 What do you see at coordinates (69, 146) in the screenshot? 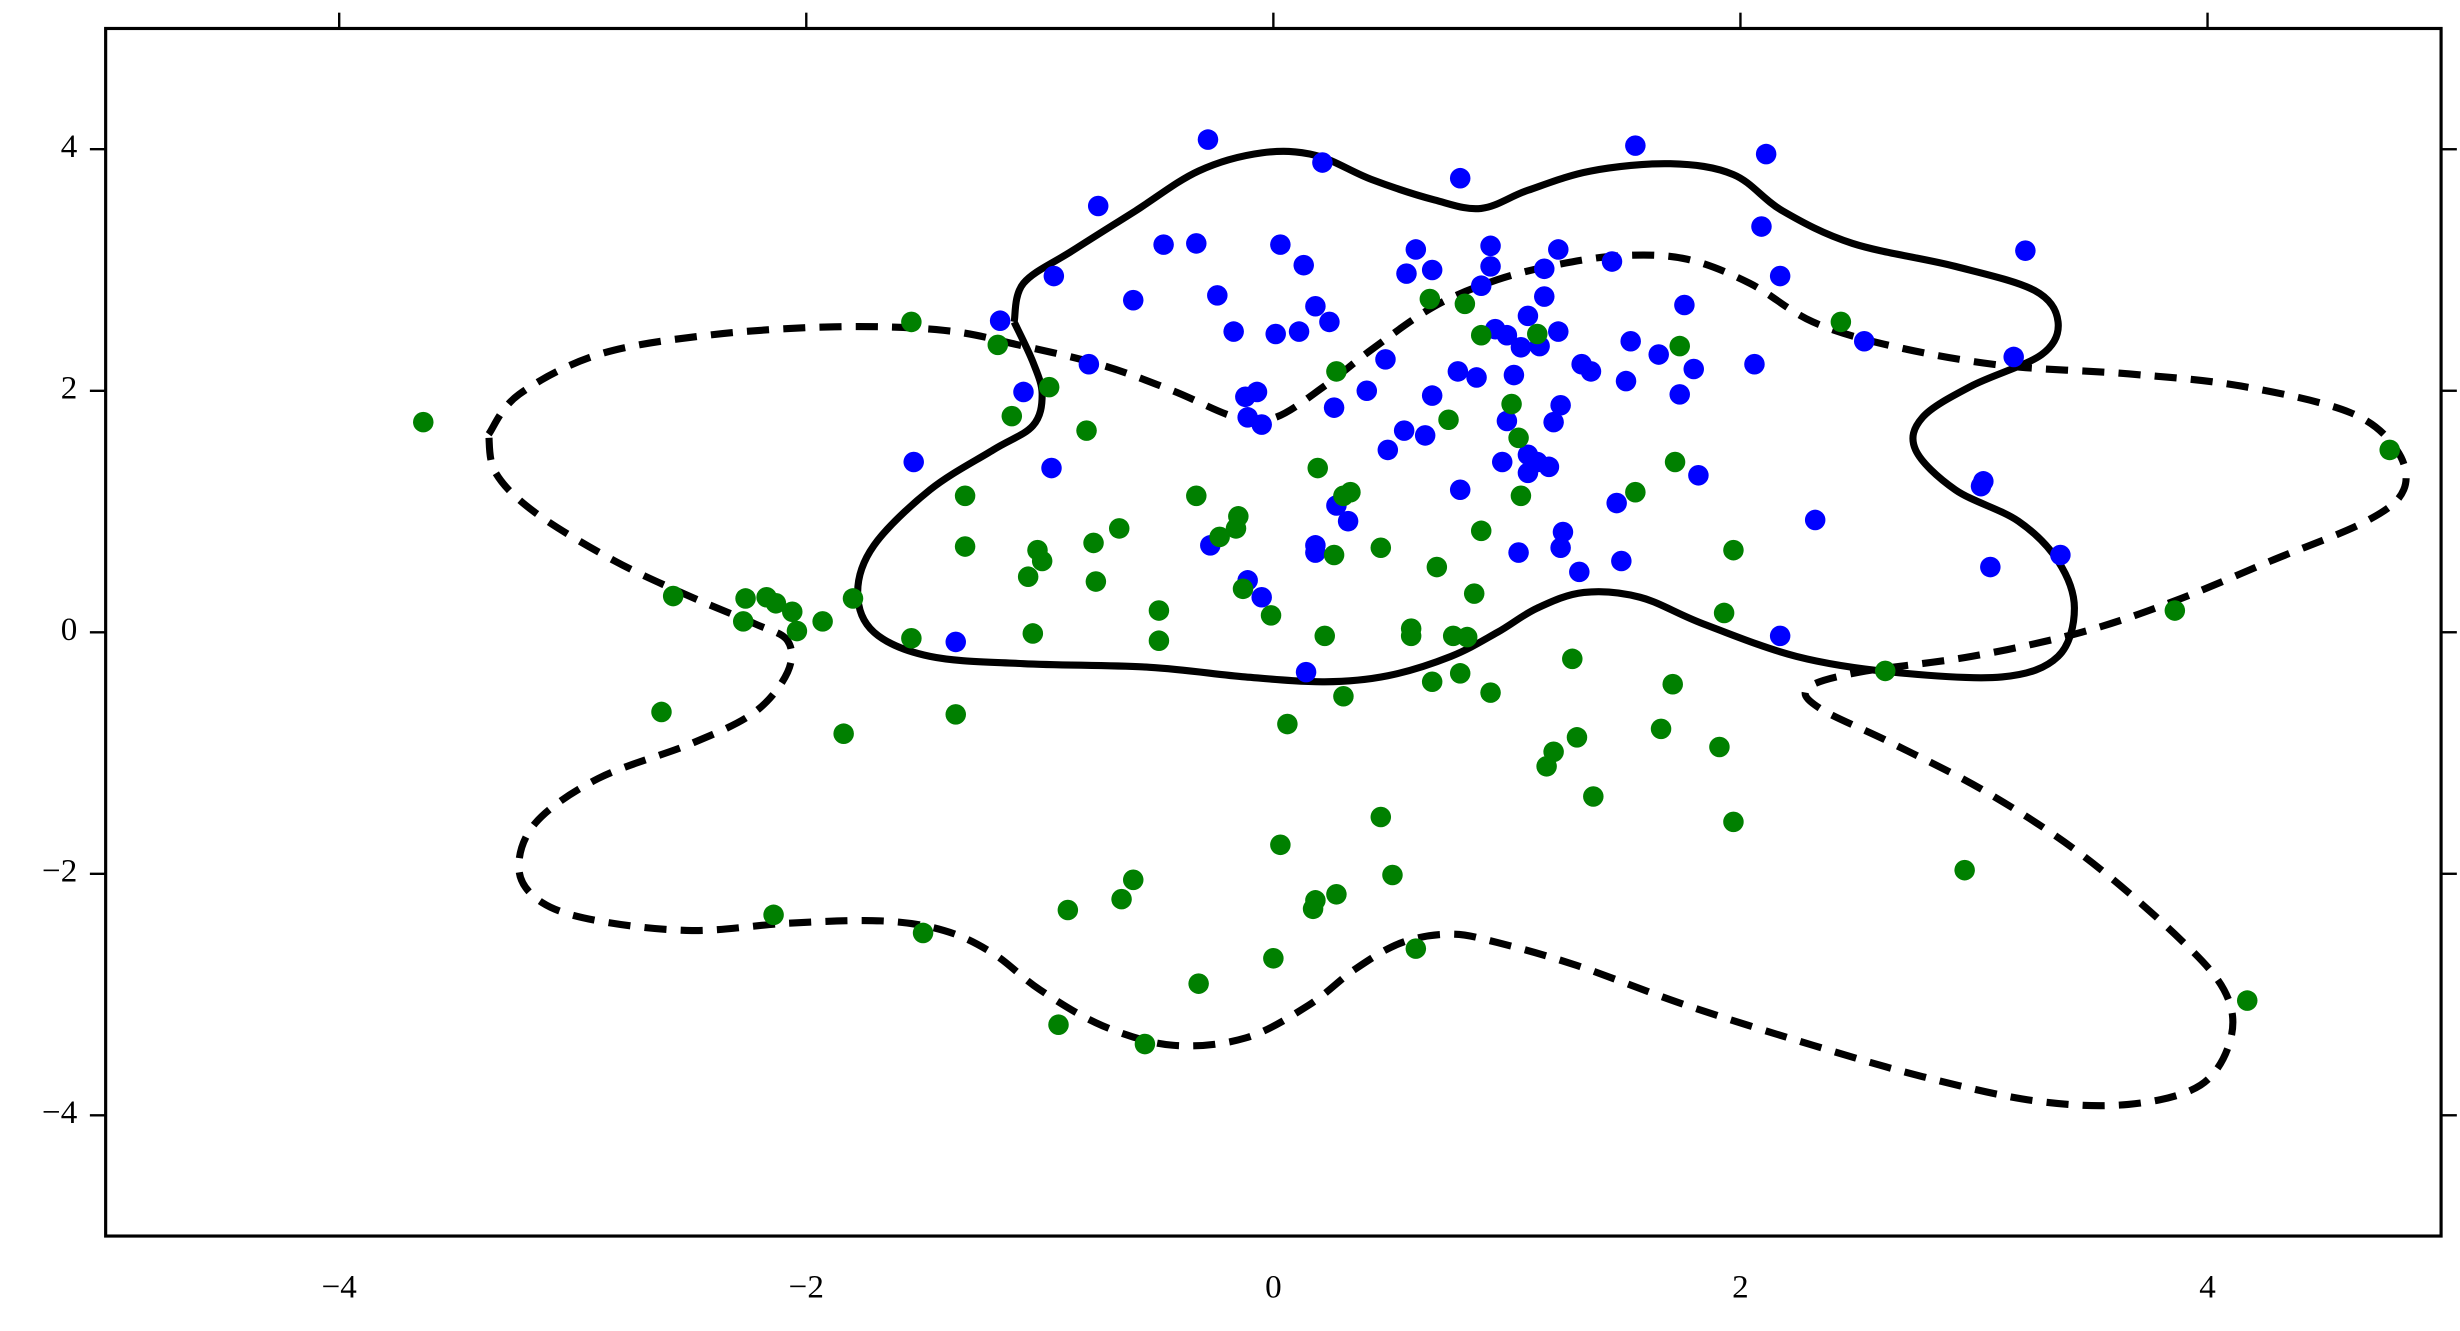
I see `y-tick-label: 4` at bounding box center [69, 146].